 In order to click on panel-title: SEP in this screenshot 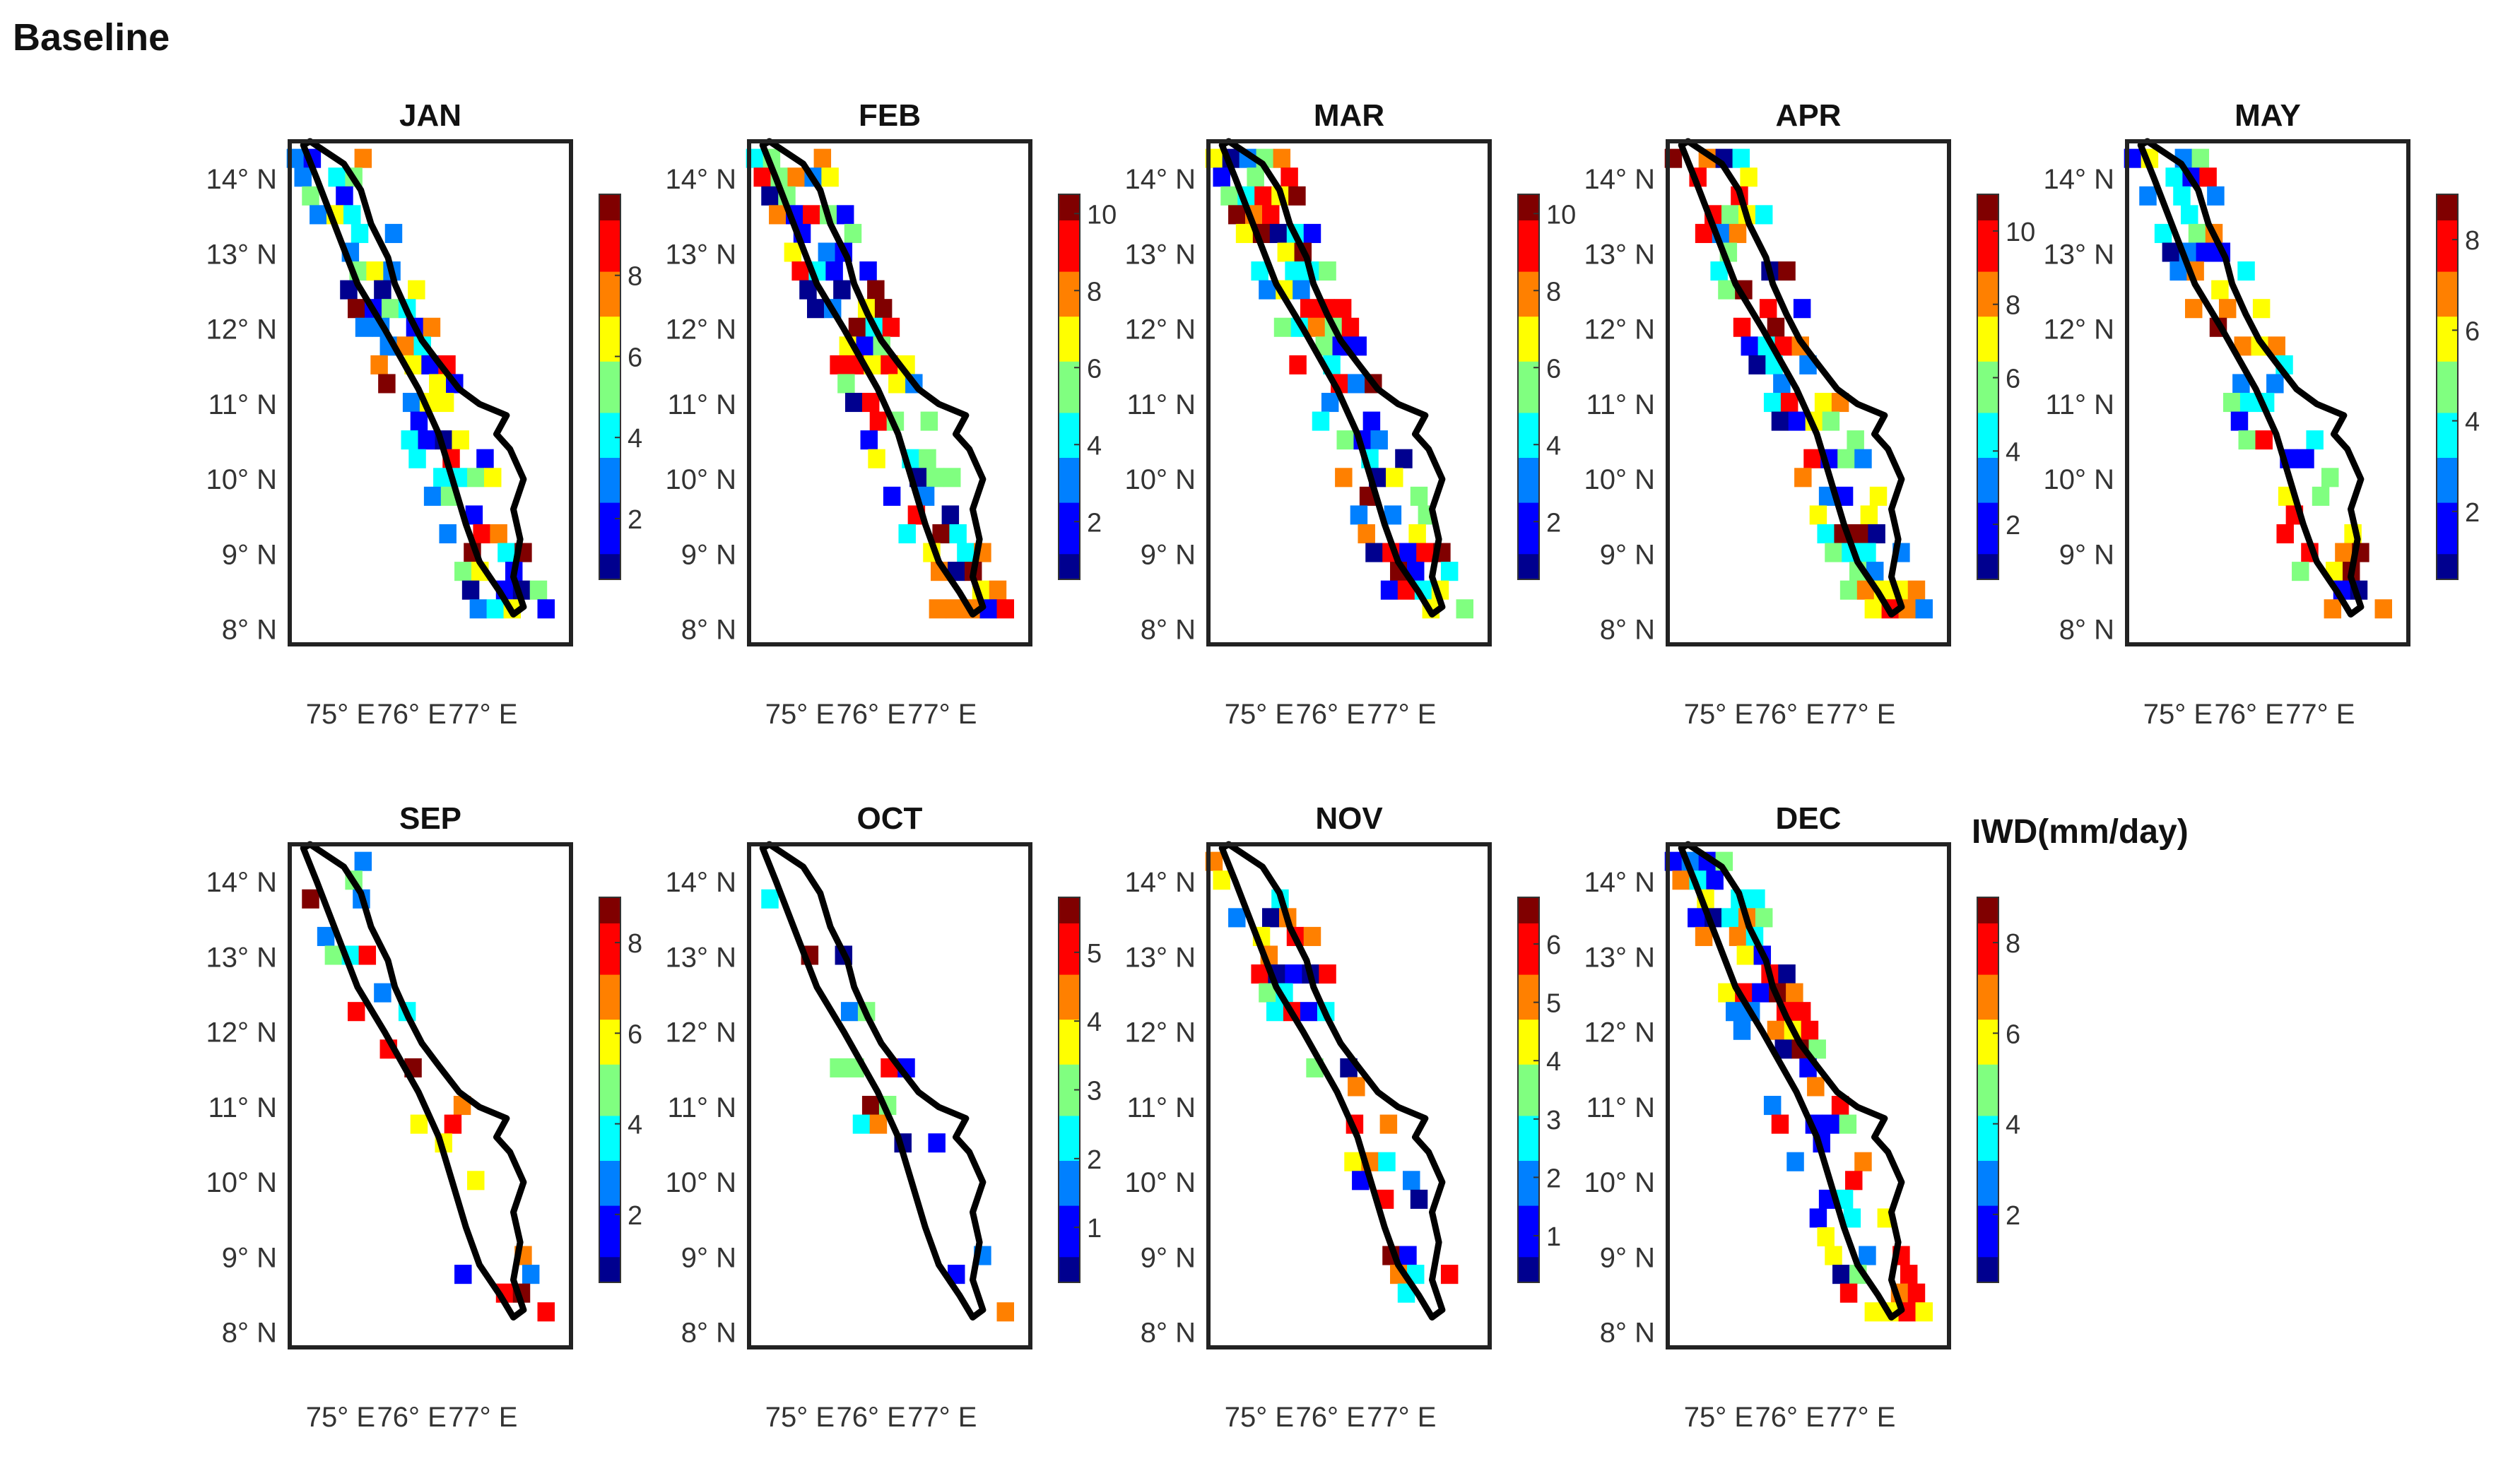, I will do `click(430, 818)`.